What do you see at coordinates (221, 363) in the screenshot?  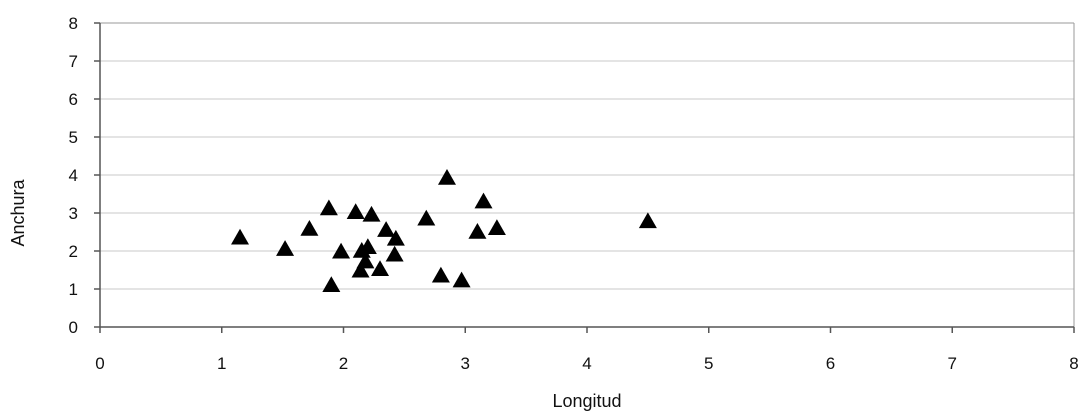 I see `x-tick-label-1: 1` at bounding box center [221, 363].